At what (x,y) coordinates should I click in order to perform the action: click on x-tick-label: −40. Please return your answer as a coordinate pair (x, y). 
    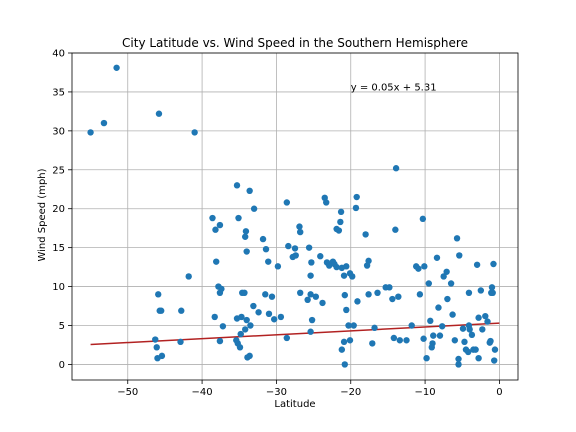
    Looking at the image, I should click on (202, 392).